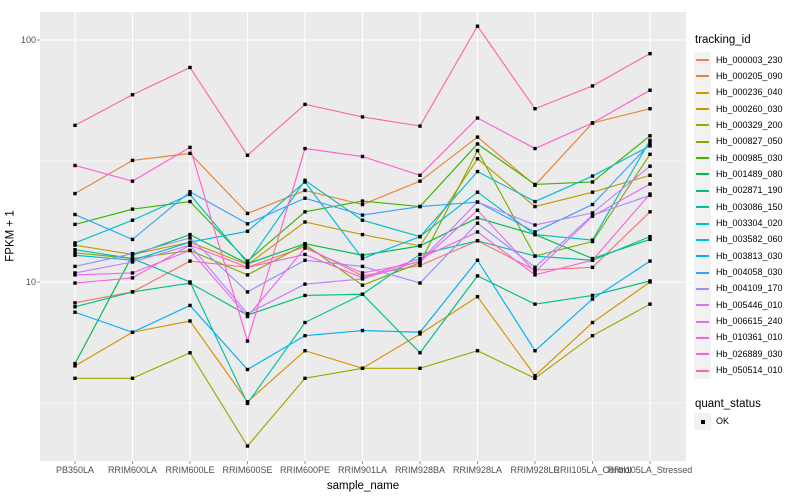 This screenshot has height=500, width=800. What do you see at coordinates (749, 75) in the screenshot?
I see `legend-item-label: Hb_000205_090` at bounding box center [749, 75].